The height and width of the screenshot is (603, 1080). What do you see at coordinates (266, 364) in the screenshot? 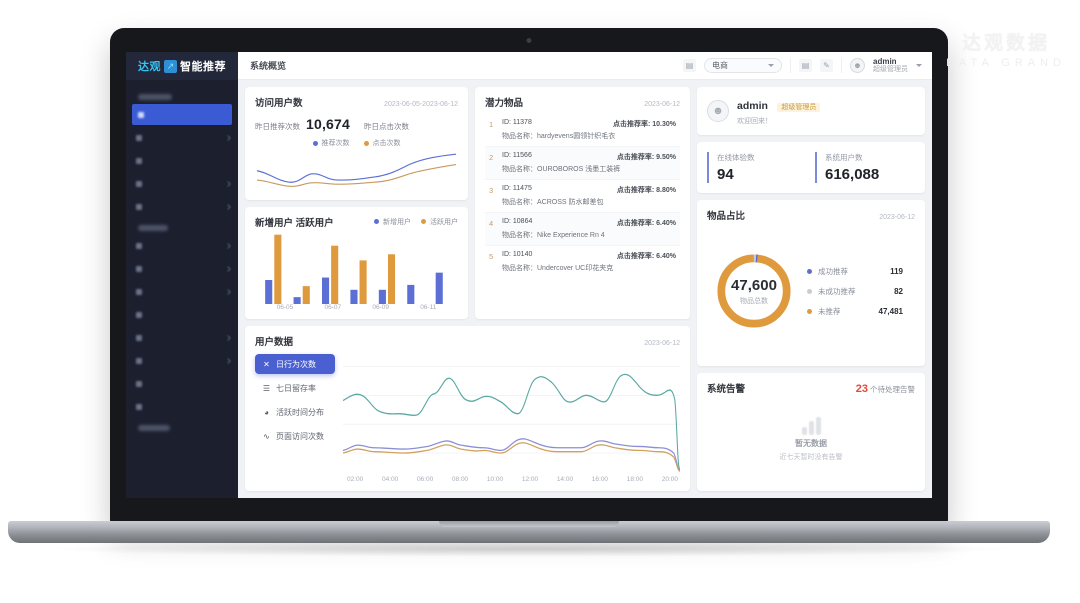
I see `scatter-icon: ✕` at bounding box center [266, 364].